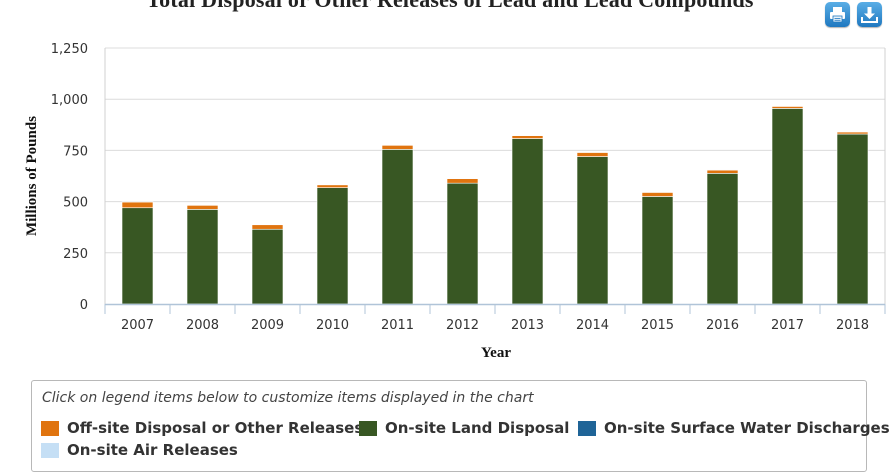  What do you see at coordinates (332, 246) in the screenshot?
I see `bar-on-site-land-disposal-2010` at bounding box center [332, 246].